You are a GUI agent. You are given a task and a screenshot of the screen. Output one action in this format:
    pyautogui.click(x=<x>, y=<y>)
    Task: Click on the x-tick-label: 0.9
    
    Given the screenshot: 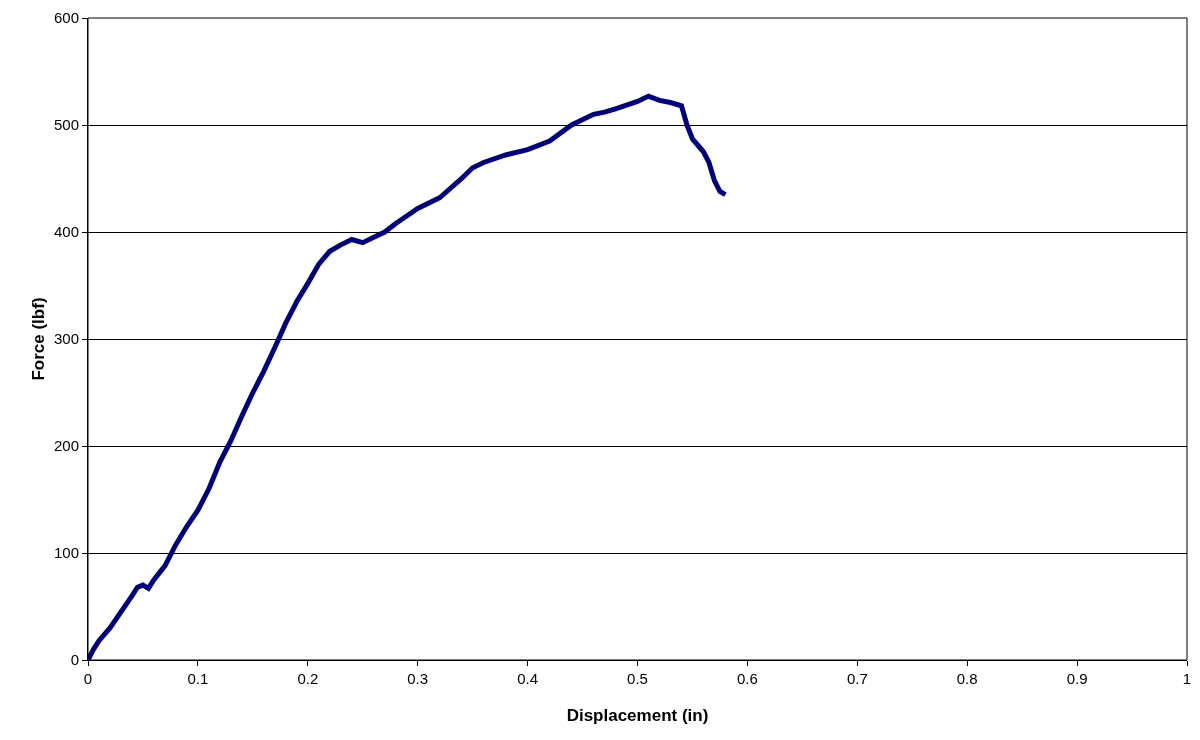 What is the action you would take?
    pyautogui.click(x=1077, y=678)
    